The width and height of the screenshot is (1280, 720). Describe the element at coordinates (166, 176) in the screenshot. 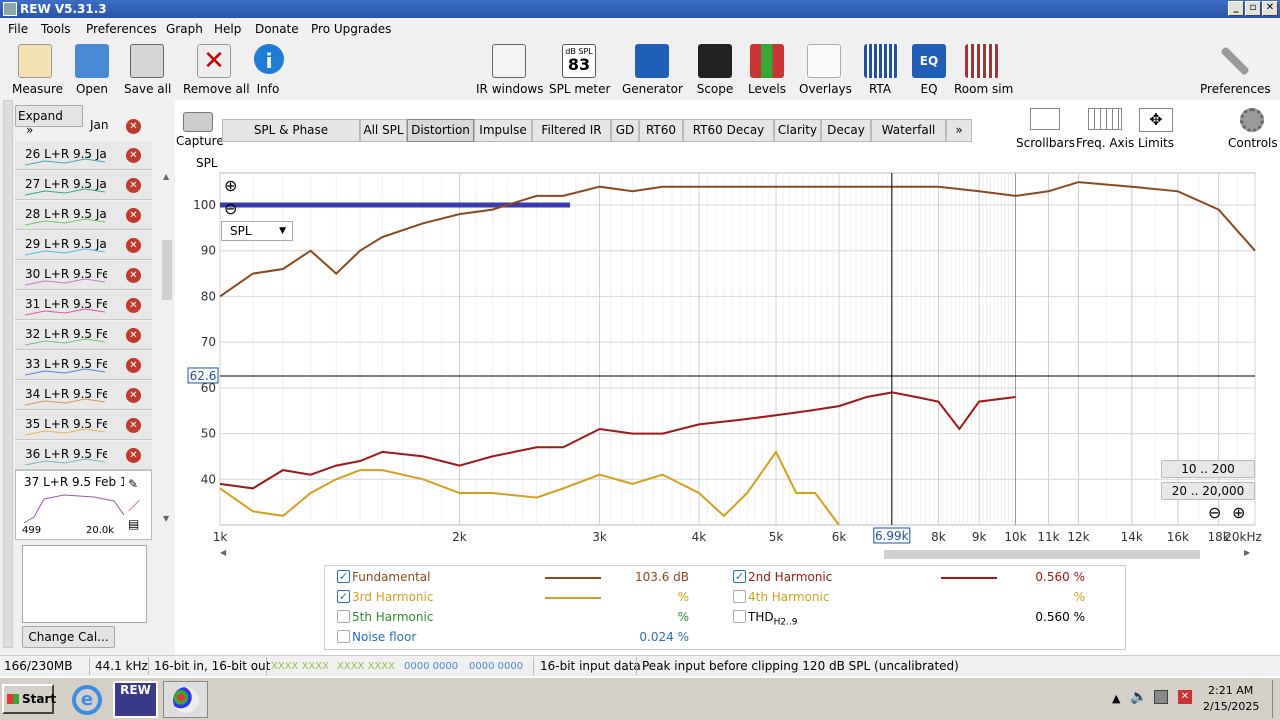

I see `scroll-up-icon: ▲` at that location.